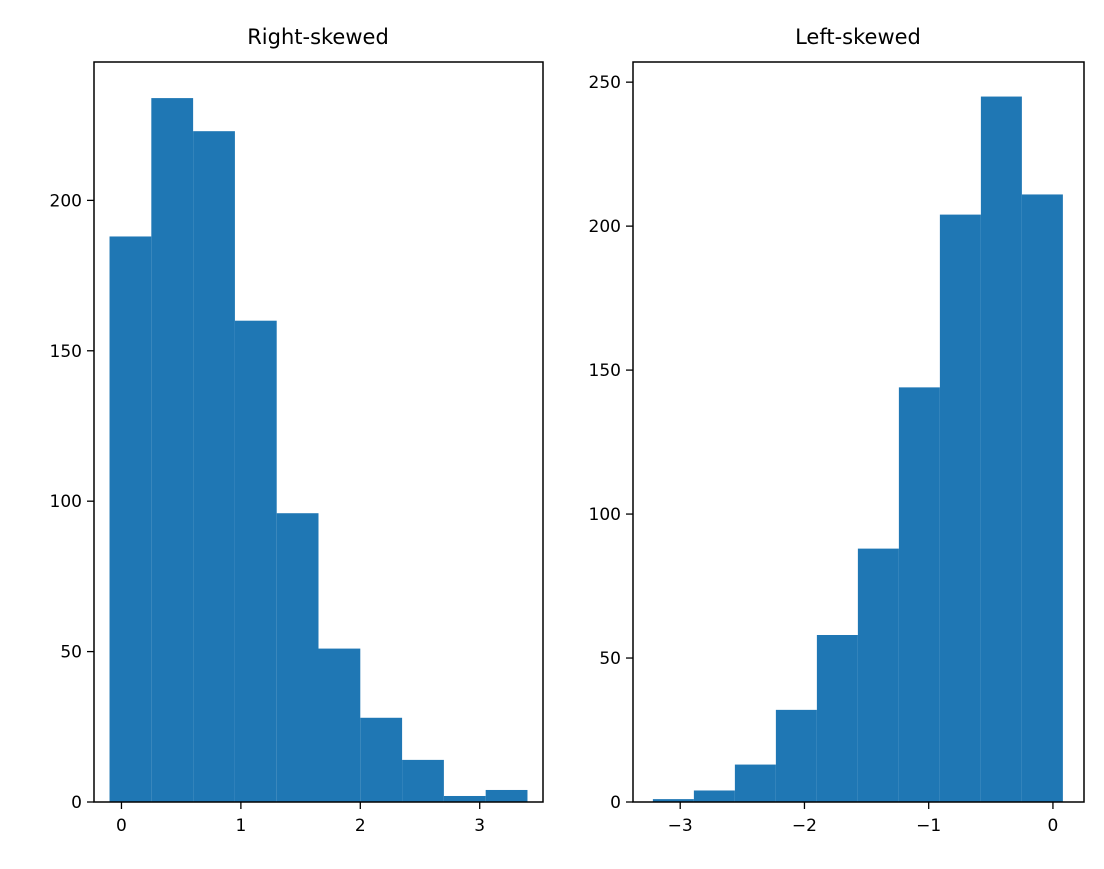 The image size is (1104, 869). I want to click on right-skewed-x-tick-label: 3, so click(479, 826).